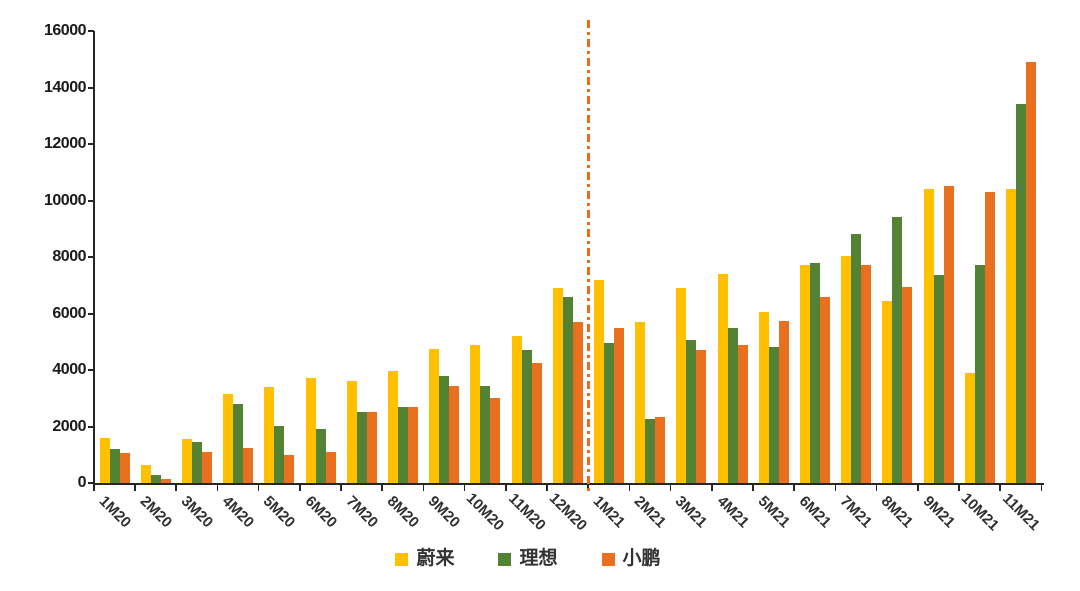 The width and height of the screenshot is (1080, 591). What do you see at coordinates (631, 559) in the screenshot?
I see `legend-item-小鹏: 小鹏` at bounding box center [631, 559].